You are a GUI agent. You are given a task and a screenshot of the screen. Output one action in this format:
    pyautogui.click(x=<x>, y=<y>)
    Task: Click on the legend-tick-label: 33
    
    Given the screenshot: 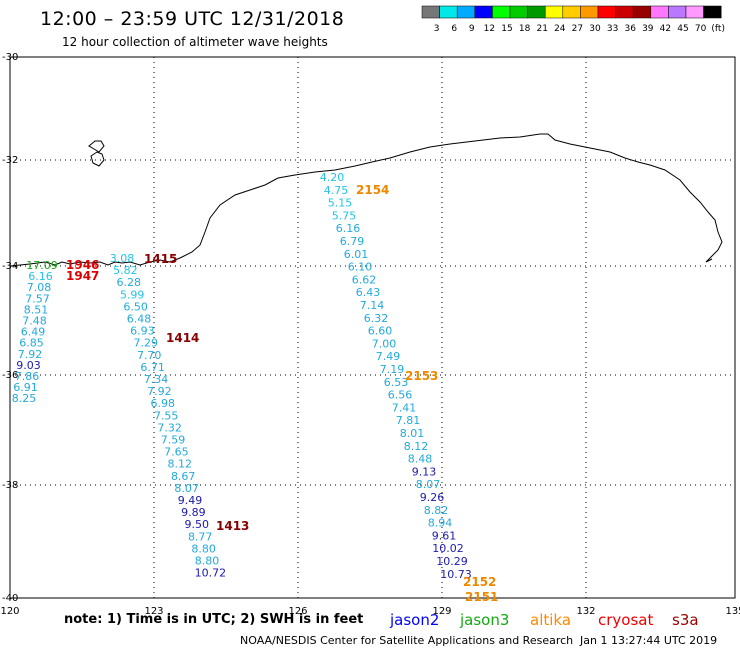 What is the action you would take?
    pyautogui.click(x=612, y=29)
    